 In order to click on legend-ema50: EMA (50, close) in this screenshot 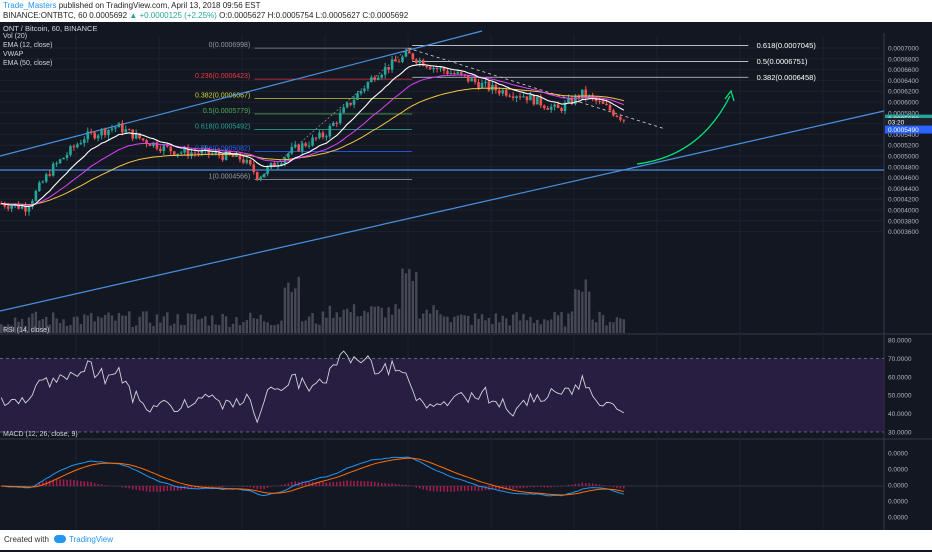, I will do `click(28, 63)`.